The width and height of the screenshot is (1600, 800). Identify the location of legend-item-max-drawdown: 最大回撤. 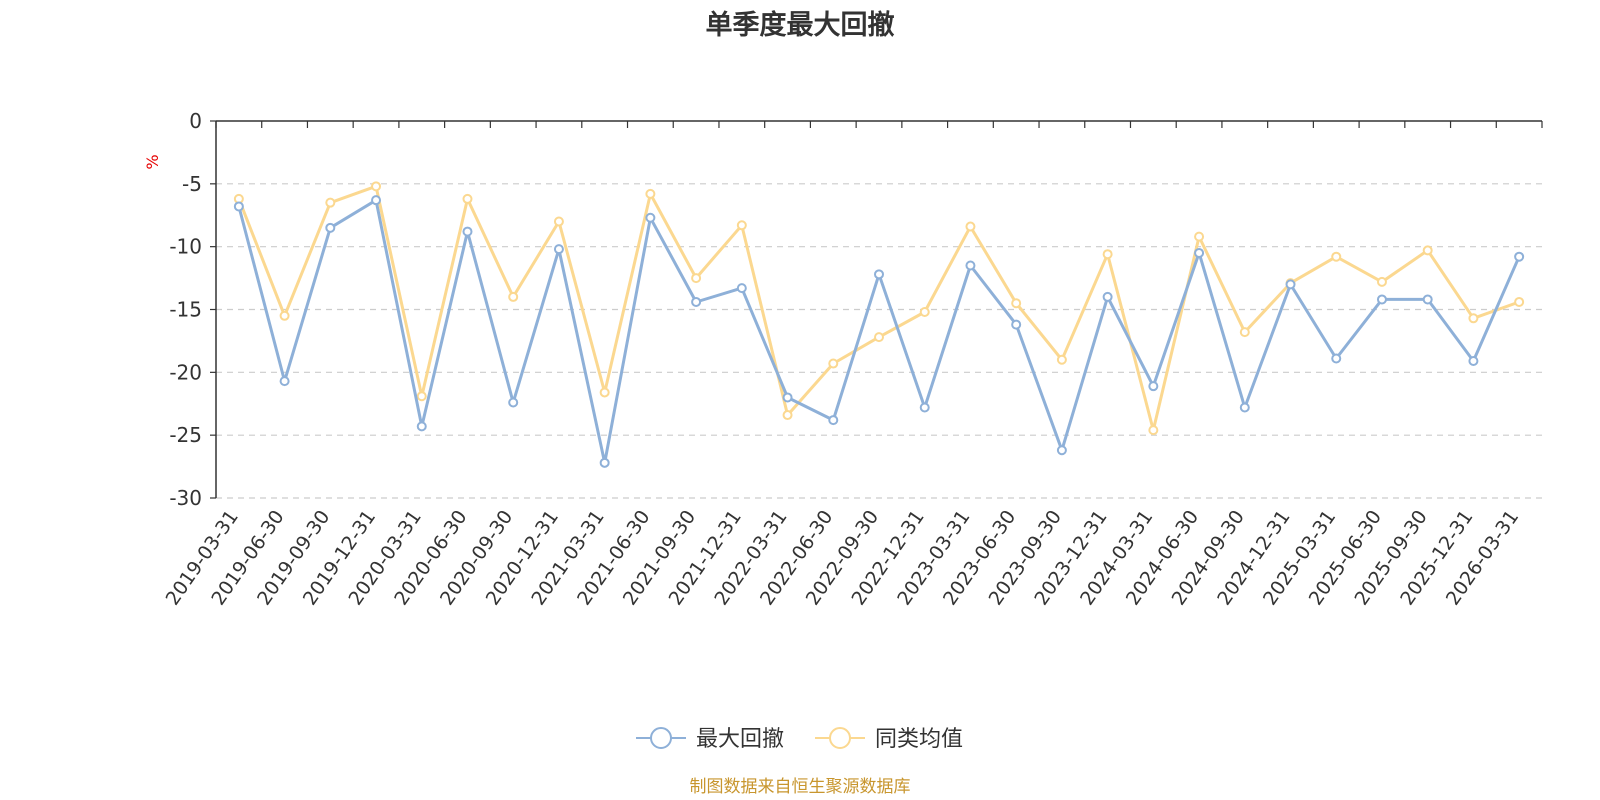
(710, 739).